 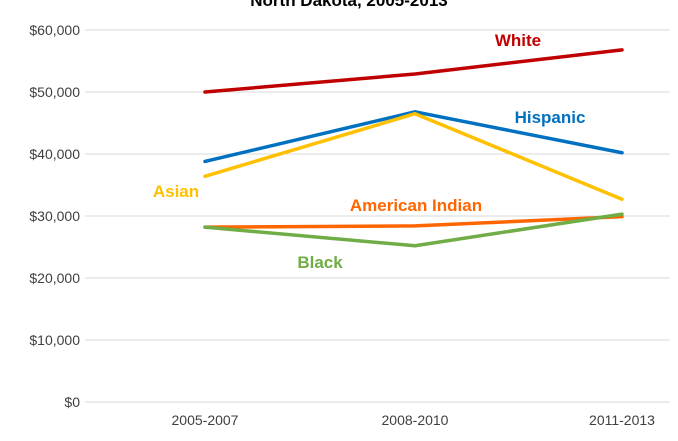 What do you see at coordinates (176, 191) in the screenshot?
I see `series-label-asian: Asian` at bounding box center [176, 191].